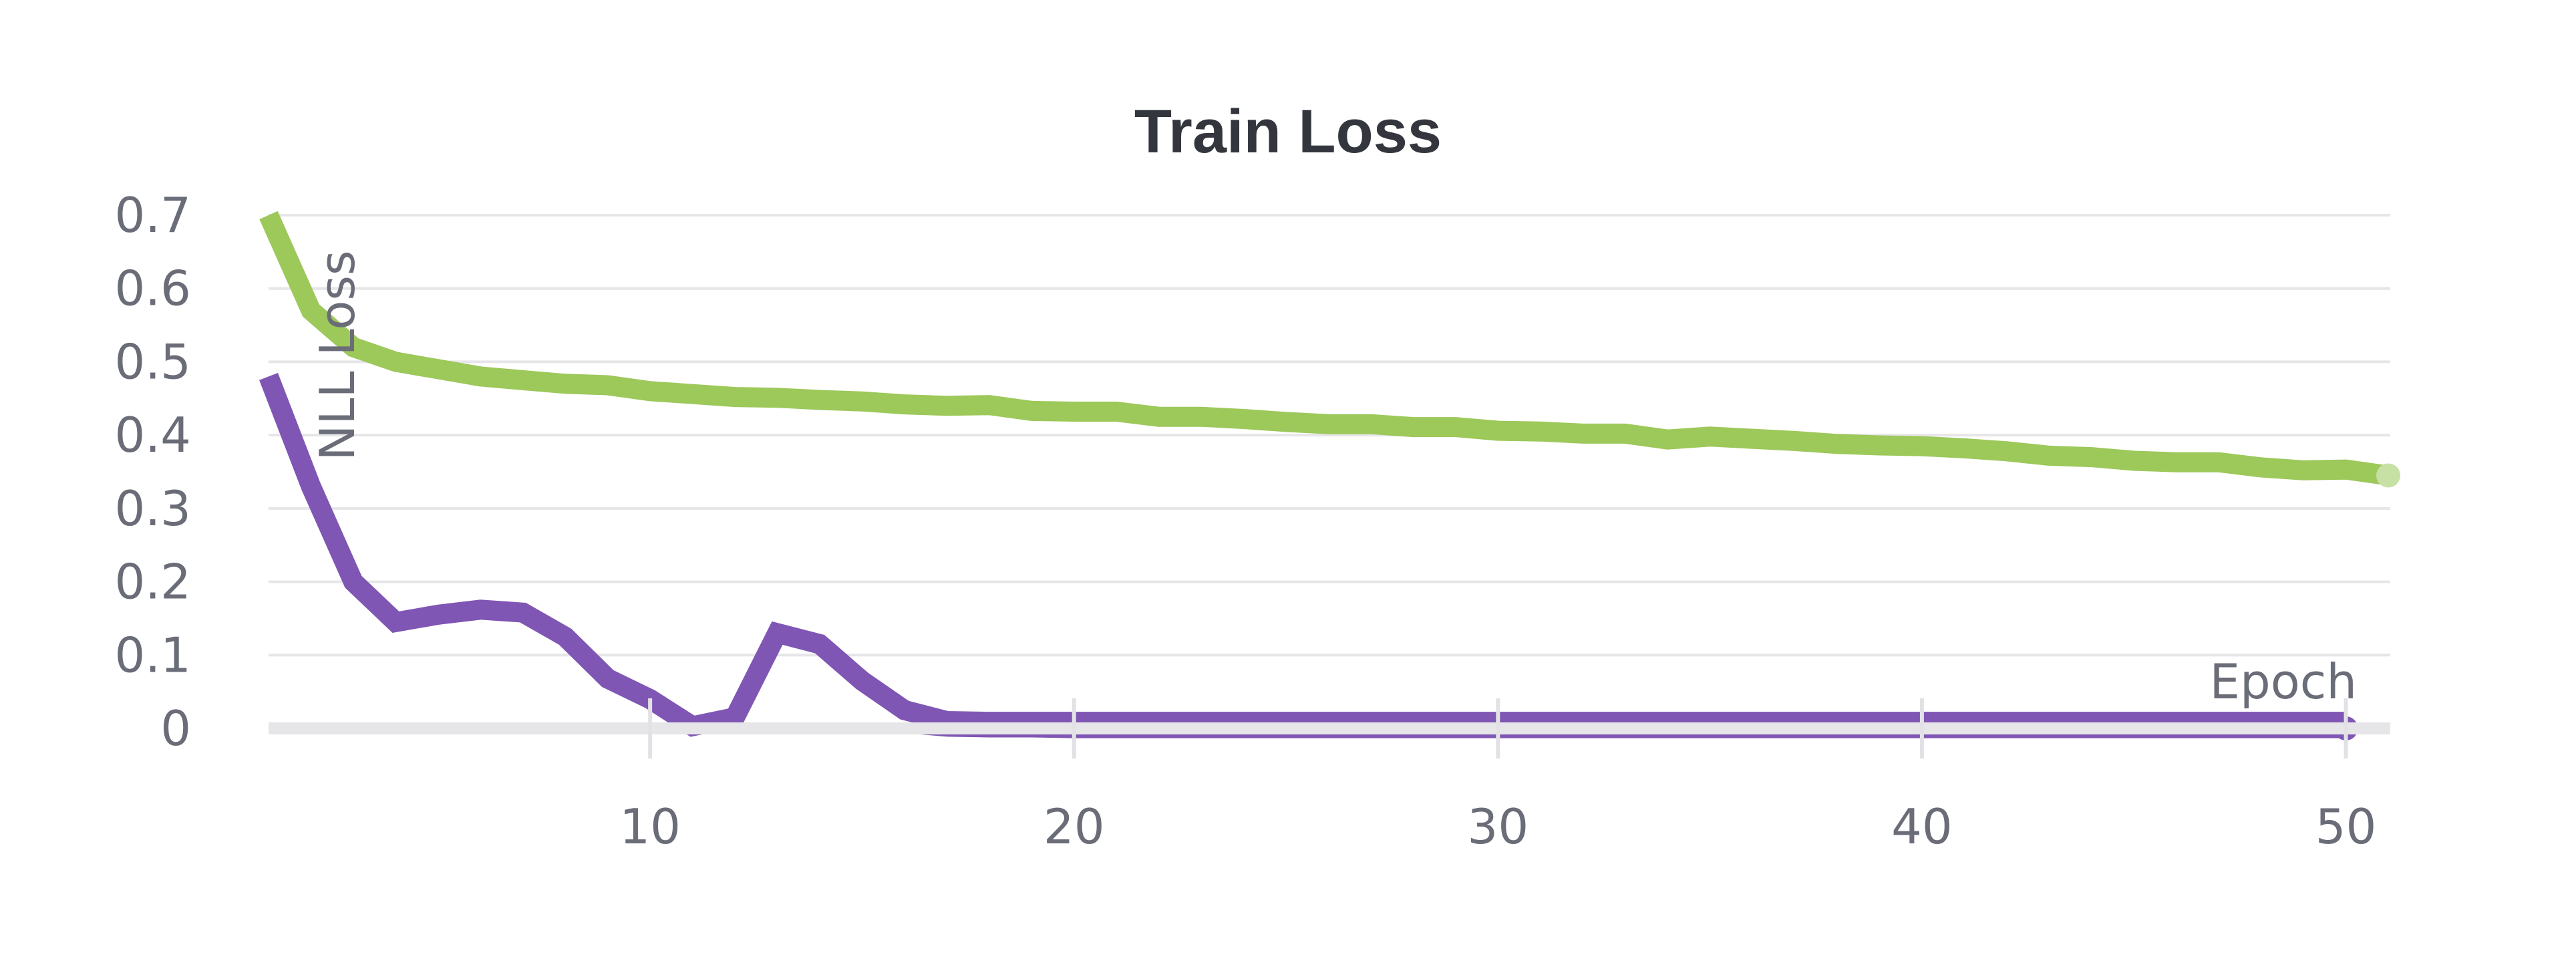 Image resolution: width=2576 pixels, height=973 pixels. I want to click on x-tick-label: 40, so click(1922, 827).